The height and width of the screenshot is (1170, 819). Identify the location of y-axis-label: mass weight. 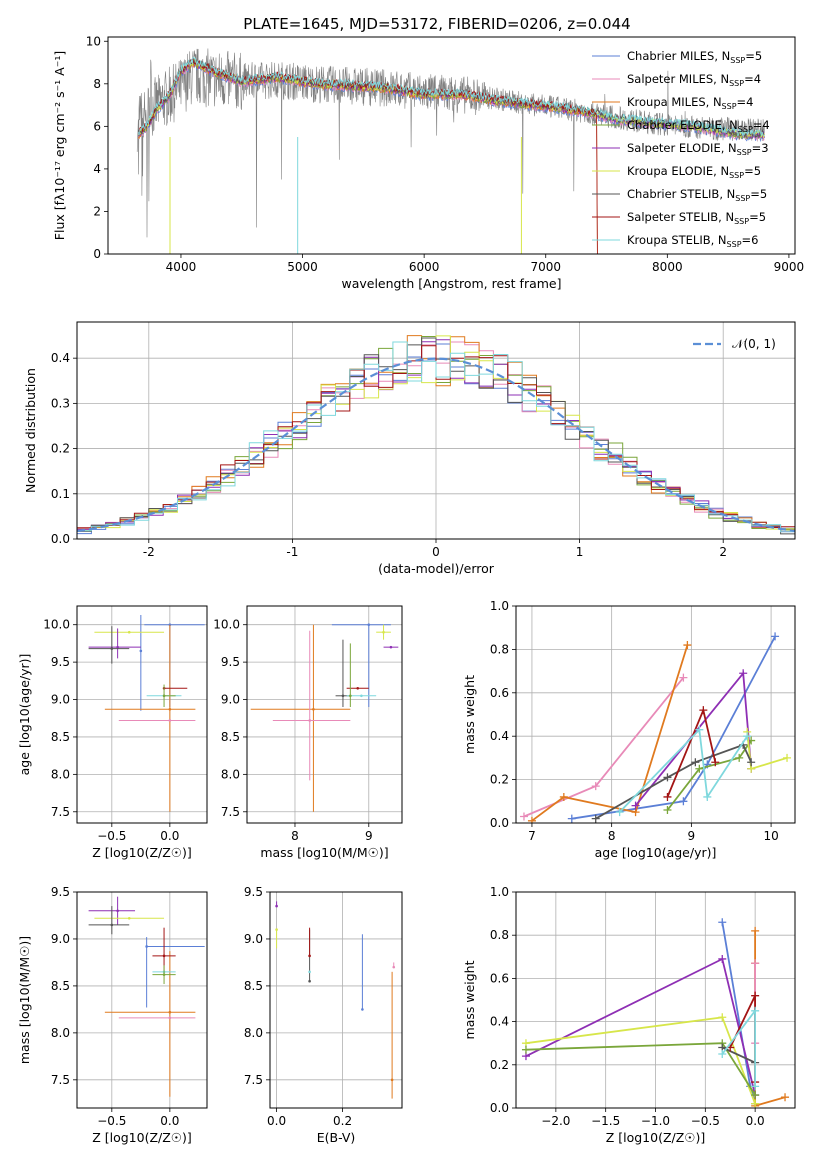
(469, 999).